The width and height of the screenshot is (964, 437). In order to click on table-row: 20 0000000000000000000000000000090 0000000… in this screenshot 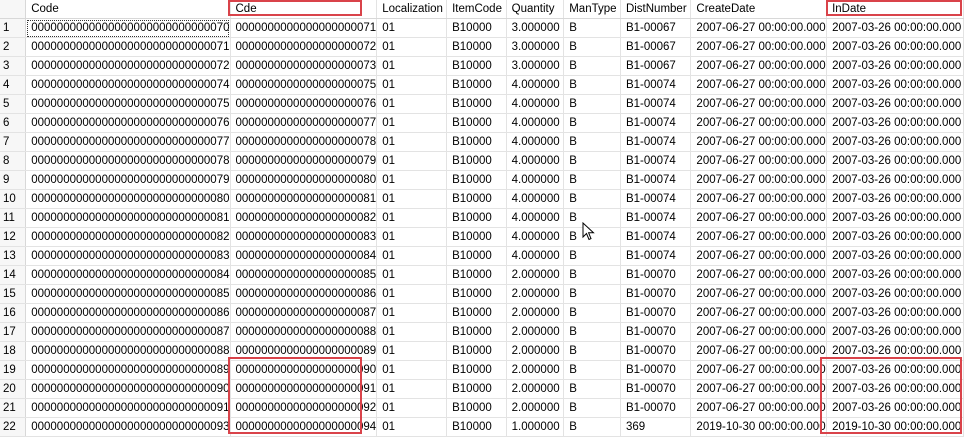, I will do `click(482, 389)`.